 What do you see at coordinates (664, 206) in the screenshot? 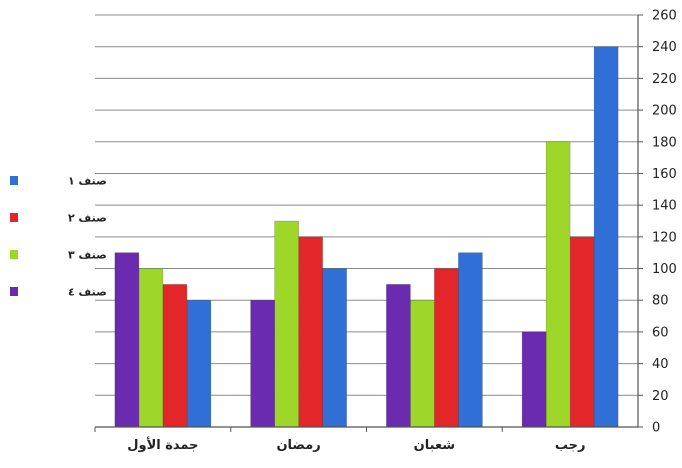
I see `y-tick-label: 140` at bounding box center [664, 206].